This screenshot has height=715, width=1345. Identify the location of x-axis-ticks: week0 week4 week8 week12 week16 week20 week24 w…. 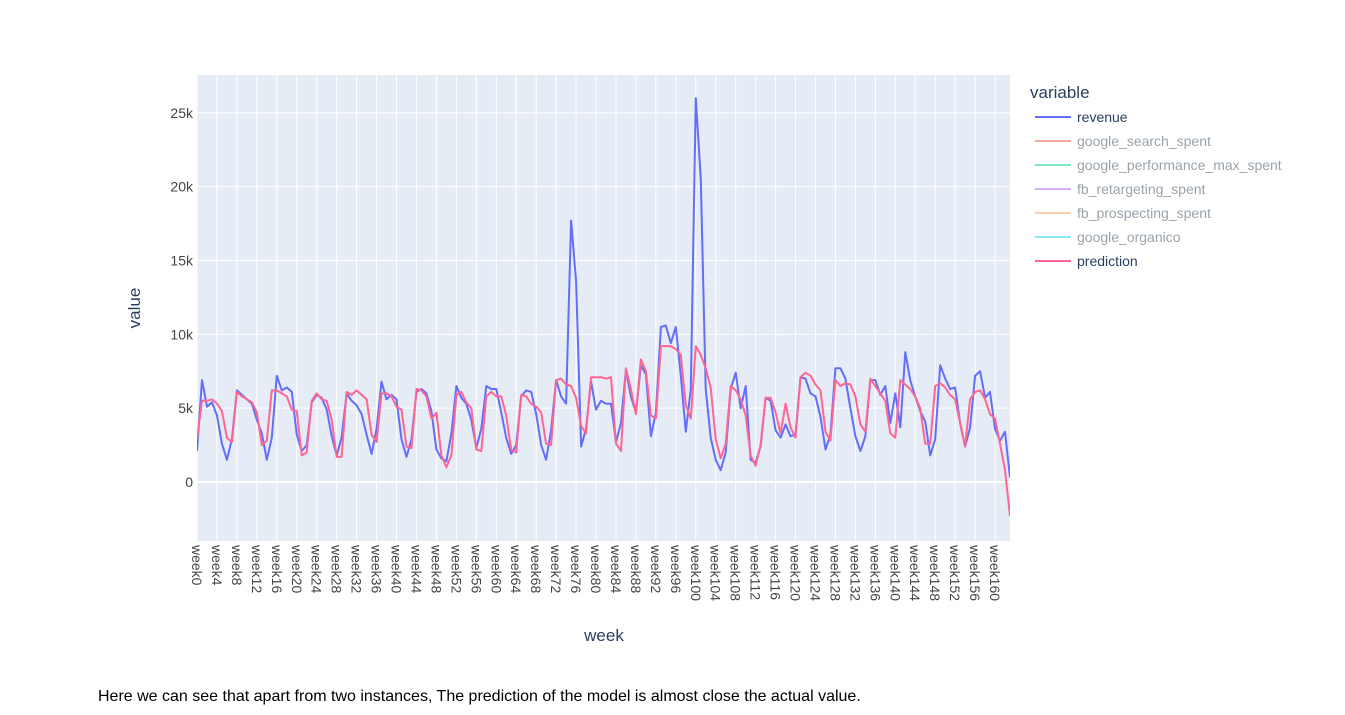
(596, 572).